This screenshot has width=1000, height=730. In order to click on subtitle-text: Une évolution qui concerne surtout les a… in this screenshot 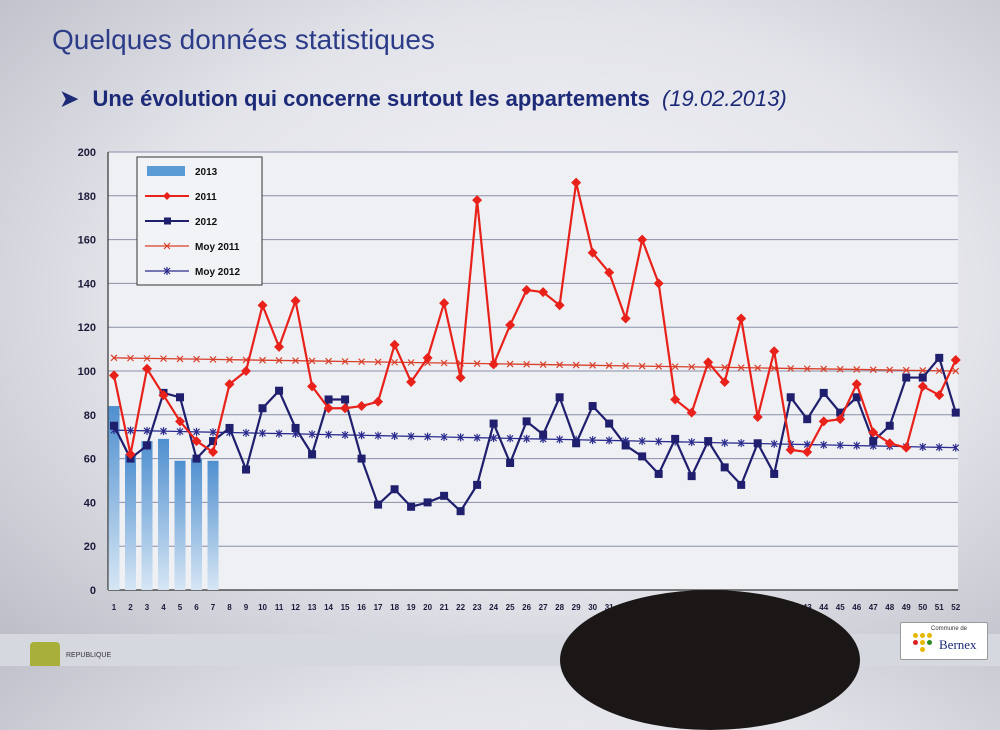, I will do `click(371, 98)`.